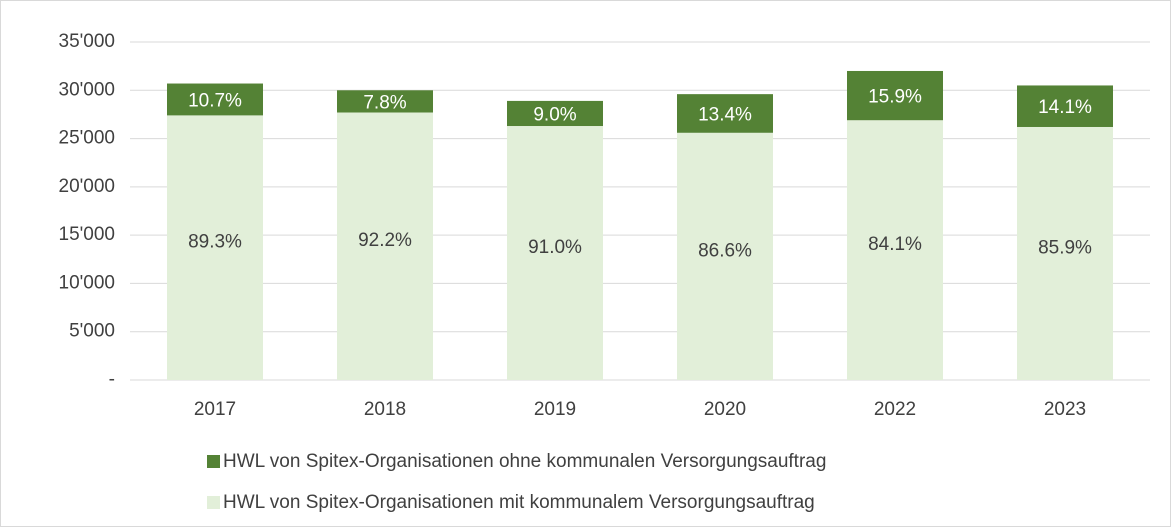  I want to click on x-tick-label: 2018, so click(385, 409).